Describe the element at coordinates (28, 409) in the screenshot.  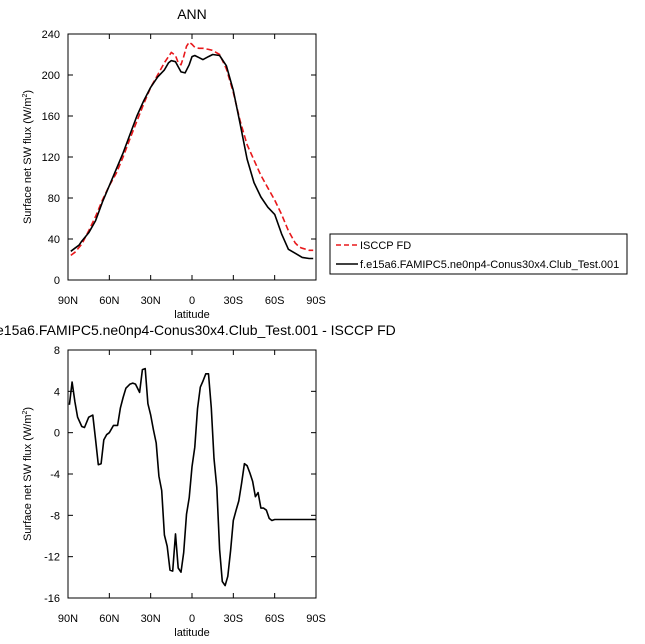
I see `bottom-chart-y-axis-label-end: )` at that location.